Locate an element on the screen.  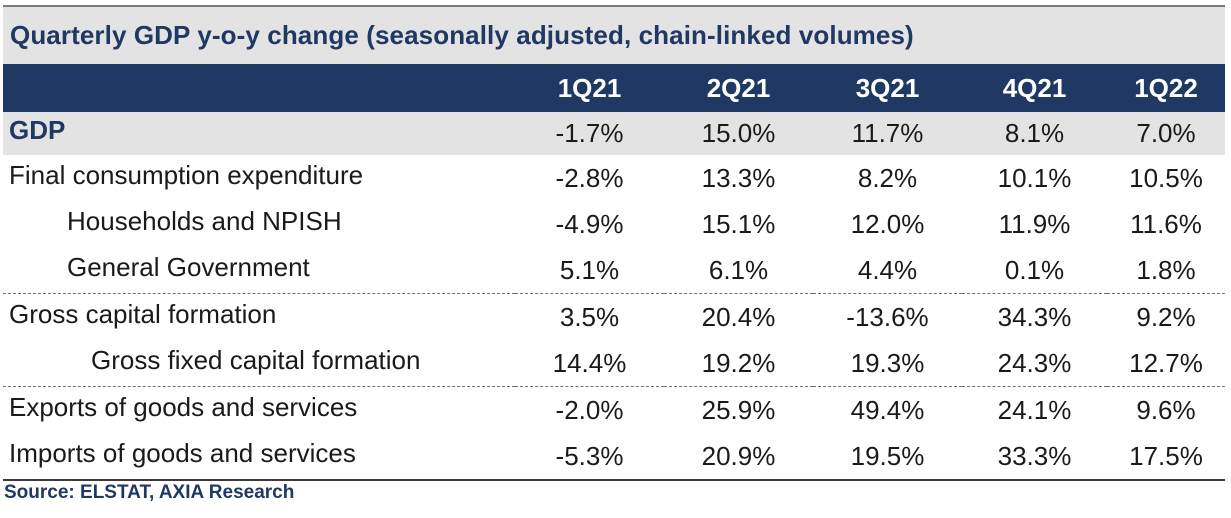
table-cell: -4.9% is located at coordinates (589, 223).